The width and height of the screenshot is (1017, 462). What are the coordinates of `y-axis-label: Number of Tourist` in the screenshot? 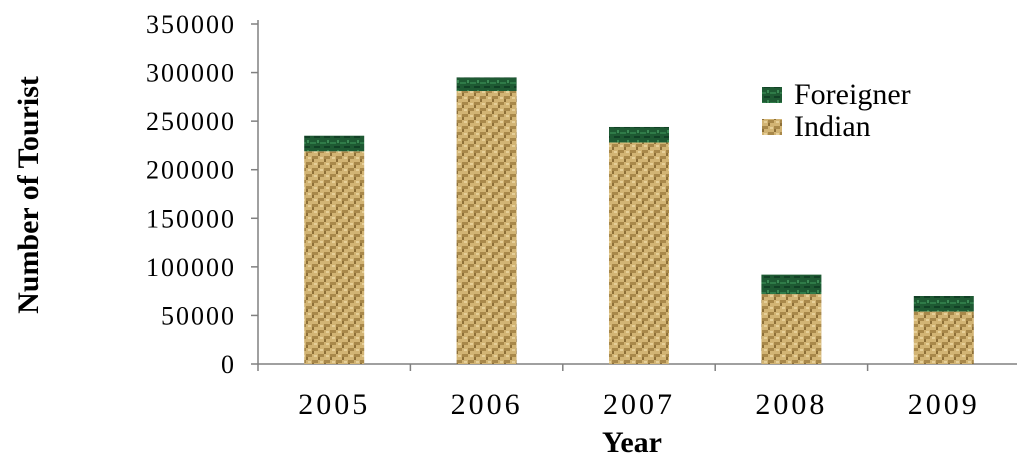 It's located at (28, 195).